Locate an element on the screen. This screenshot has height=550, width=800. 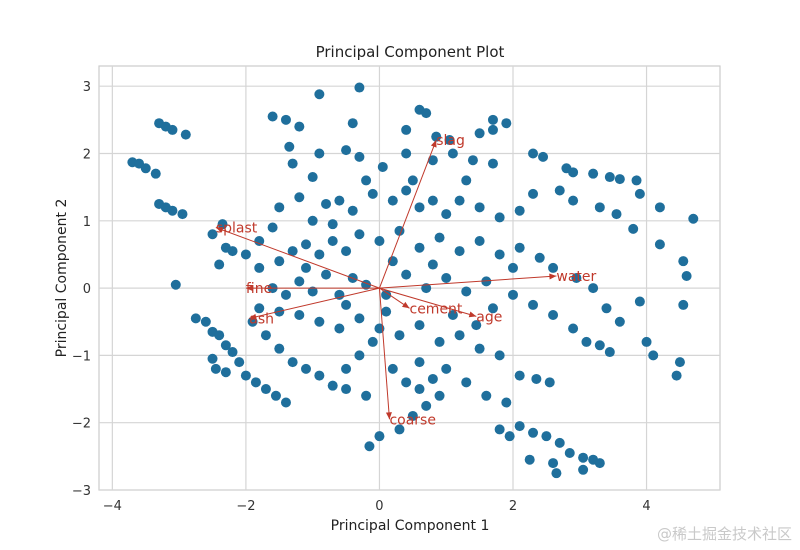
chart-title: Principal Component Plot is located at coordinates (410, 52).